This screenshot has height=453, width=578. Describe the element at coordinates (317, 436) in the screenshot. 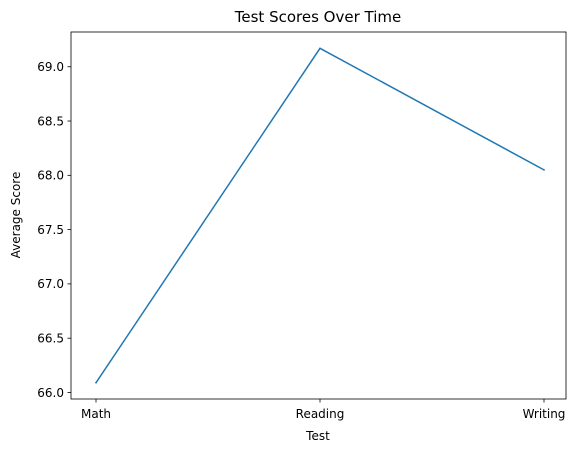

I see `x-axis-label: Test` at that location.